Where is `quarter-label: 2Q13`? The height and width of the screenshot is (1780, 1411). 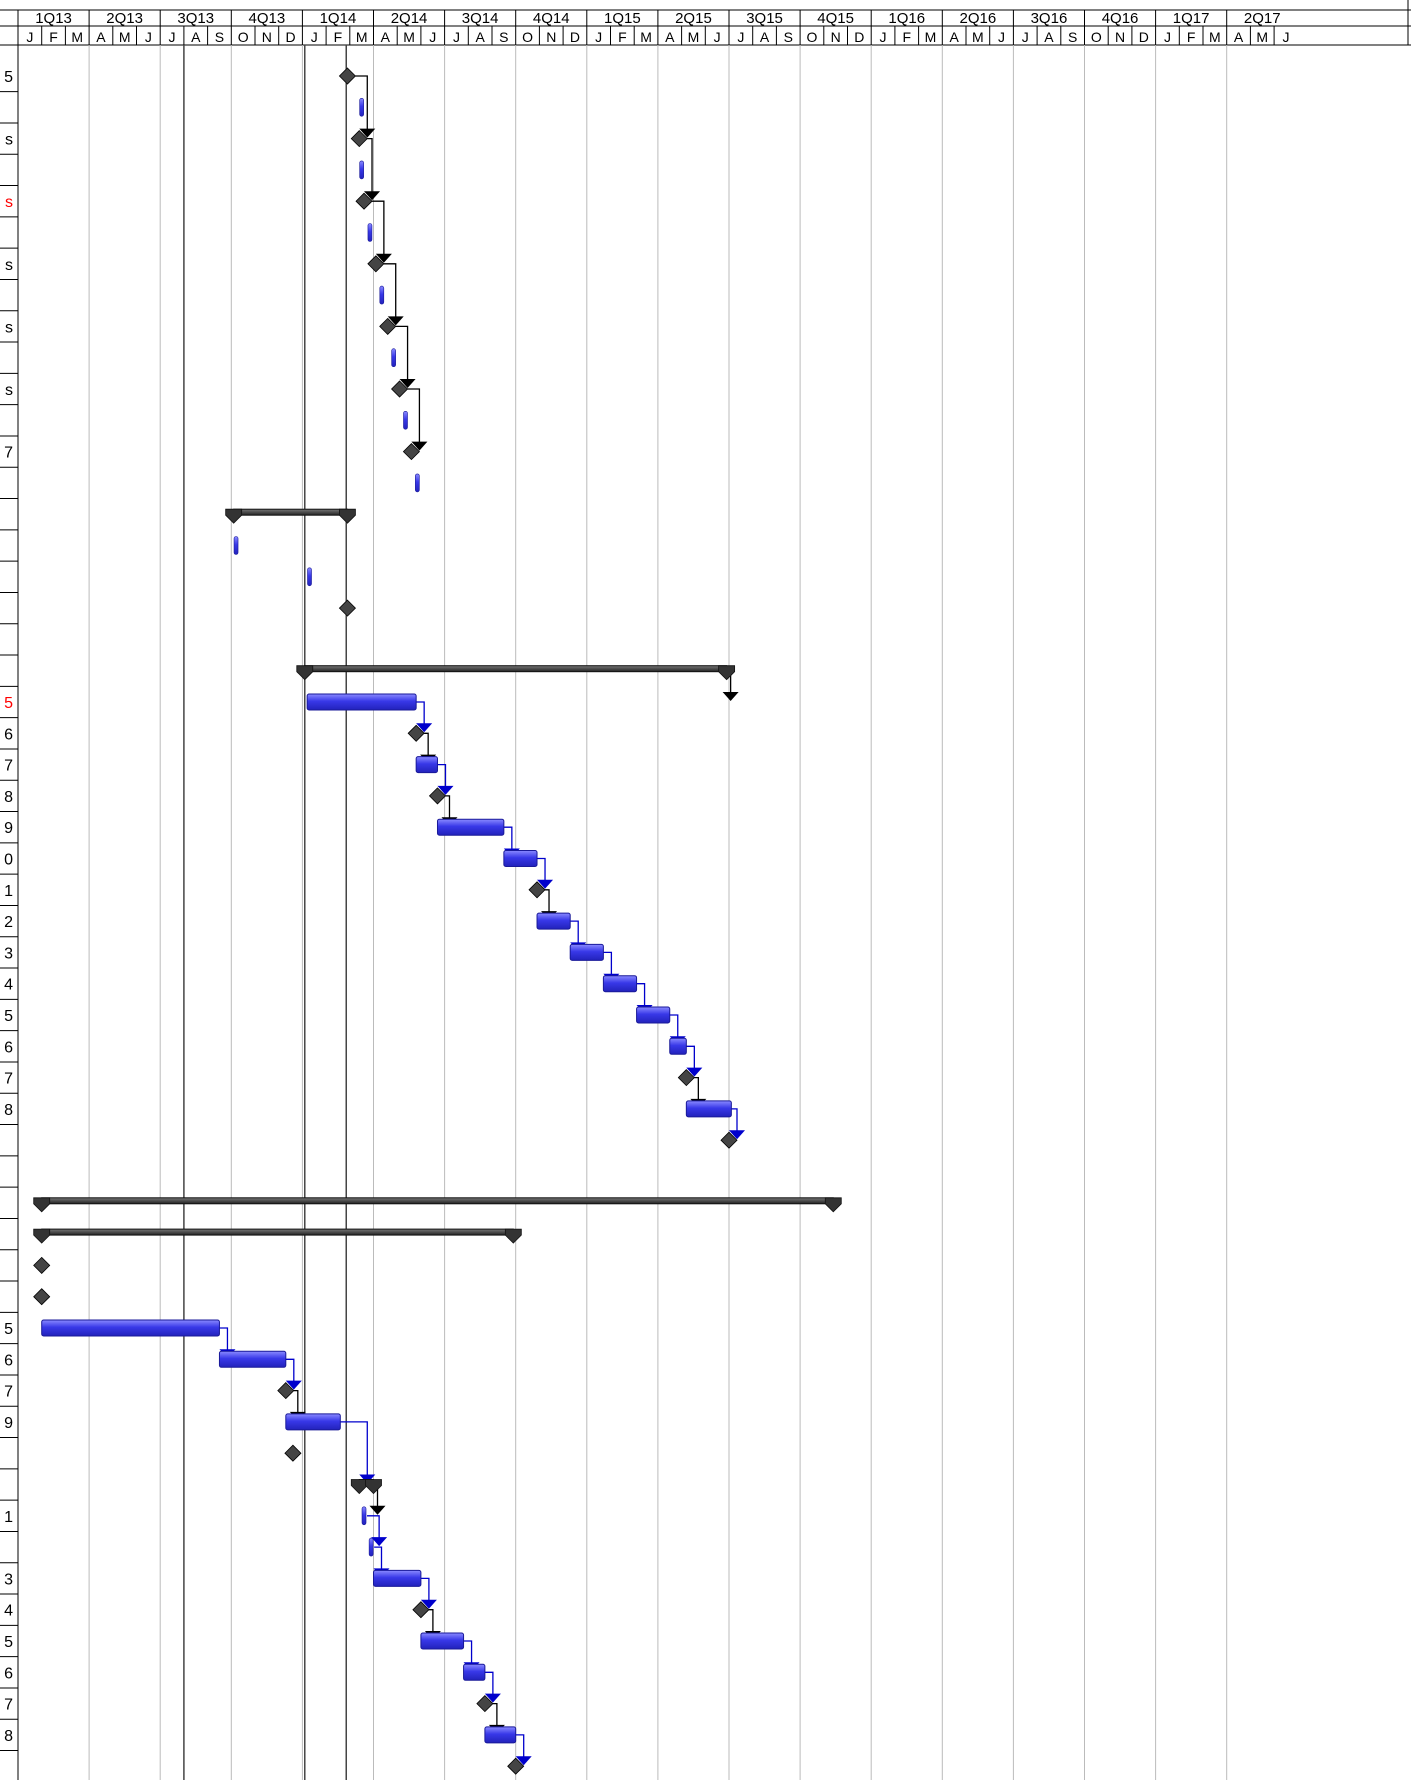
quarter-label: 2Q13 is located at coordinates (124, 18).